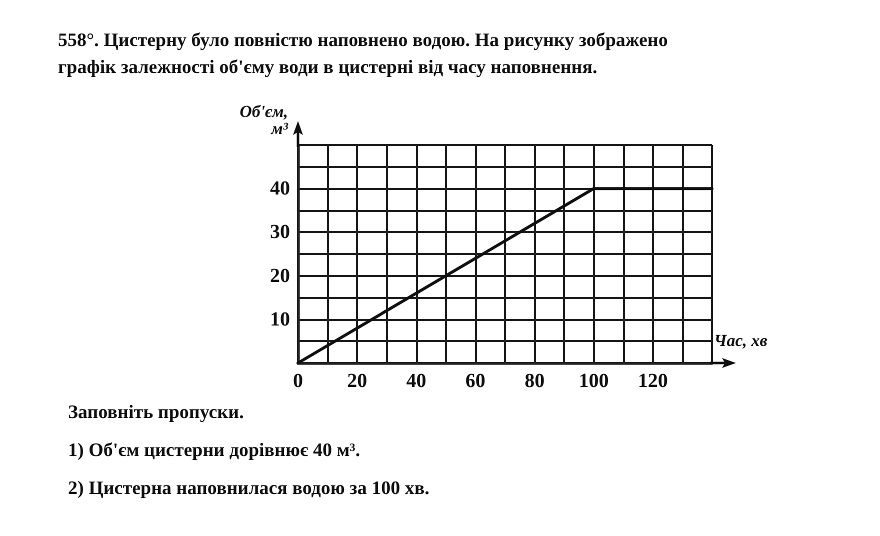  I want to click on y-tick-label: 10, so click(280, 319).